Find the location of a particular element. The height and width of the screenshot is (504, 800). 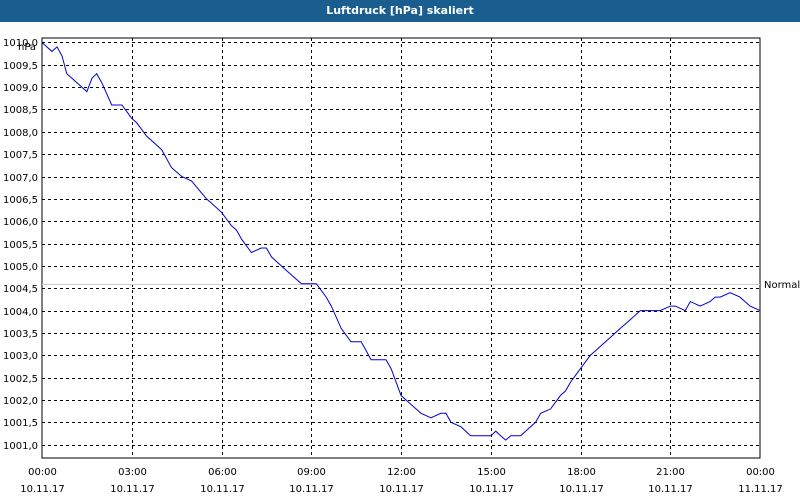

y-tick-label: 1005,5 is located at coordinates (20, 245).